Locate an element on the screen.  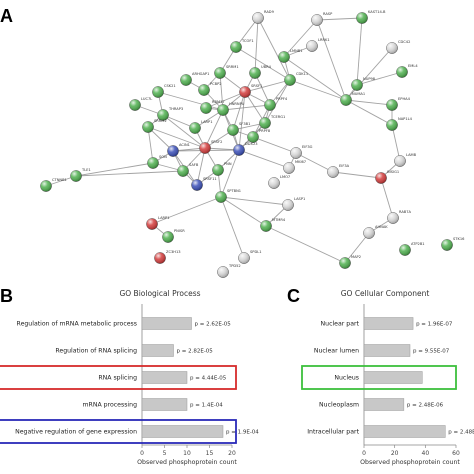
highlight-box is located at coordinates (379, 377).